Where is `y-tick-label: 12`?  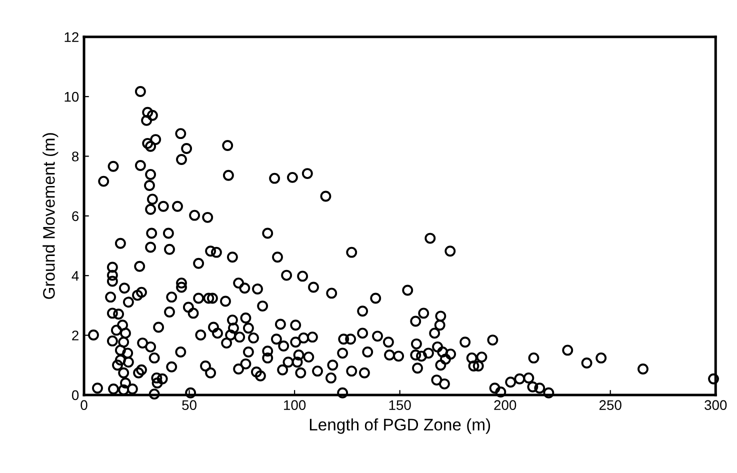
y-tick-label: 12 is located at coordinates (71, 37).